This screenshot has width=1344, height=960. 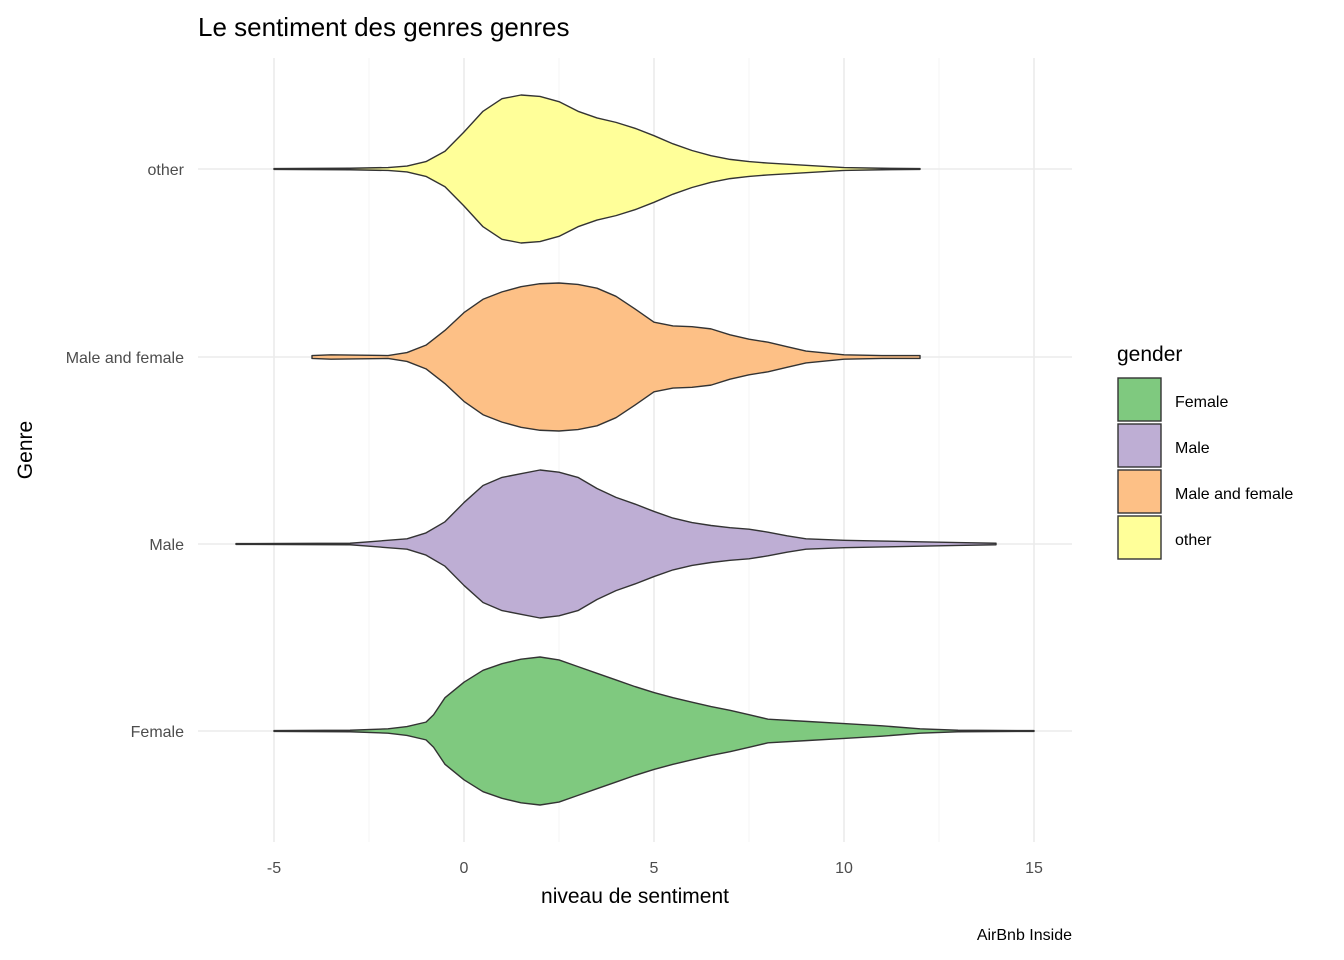 I want to click on violin-female, so click(x=654, y=731).